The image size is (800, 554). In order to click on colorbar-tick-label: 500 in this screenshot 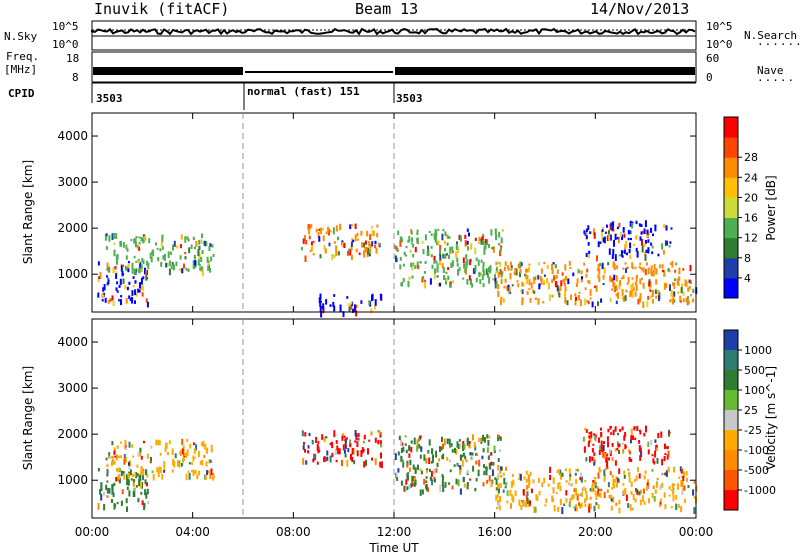, I will do `click(754, 370)`.